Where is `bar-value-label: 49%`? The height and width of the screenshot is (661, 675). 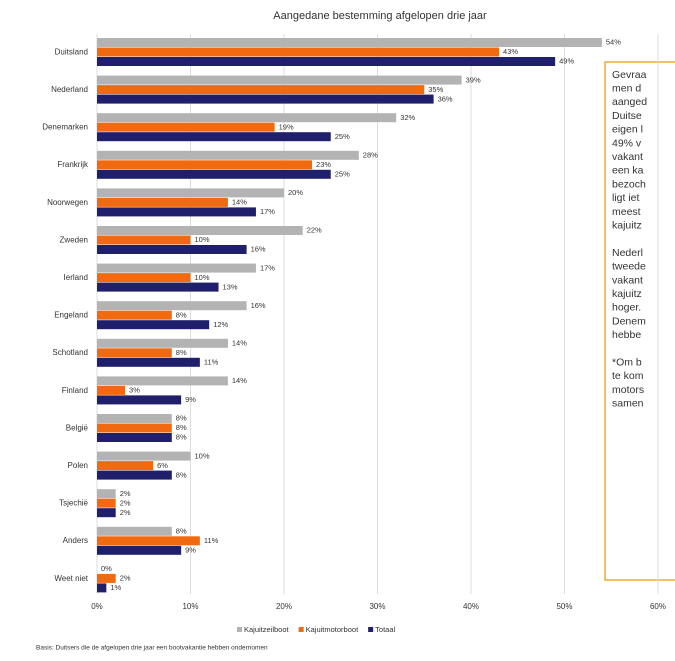
bar-value-label: 49% is located at coordinates (566, 61).